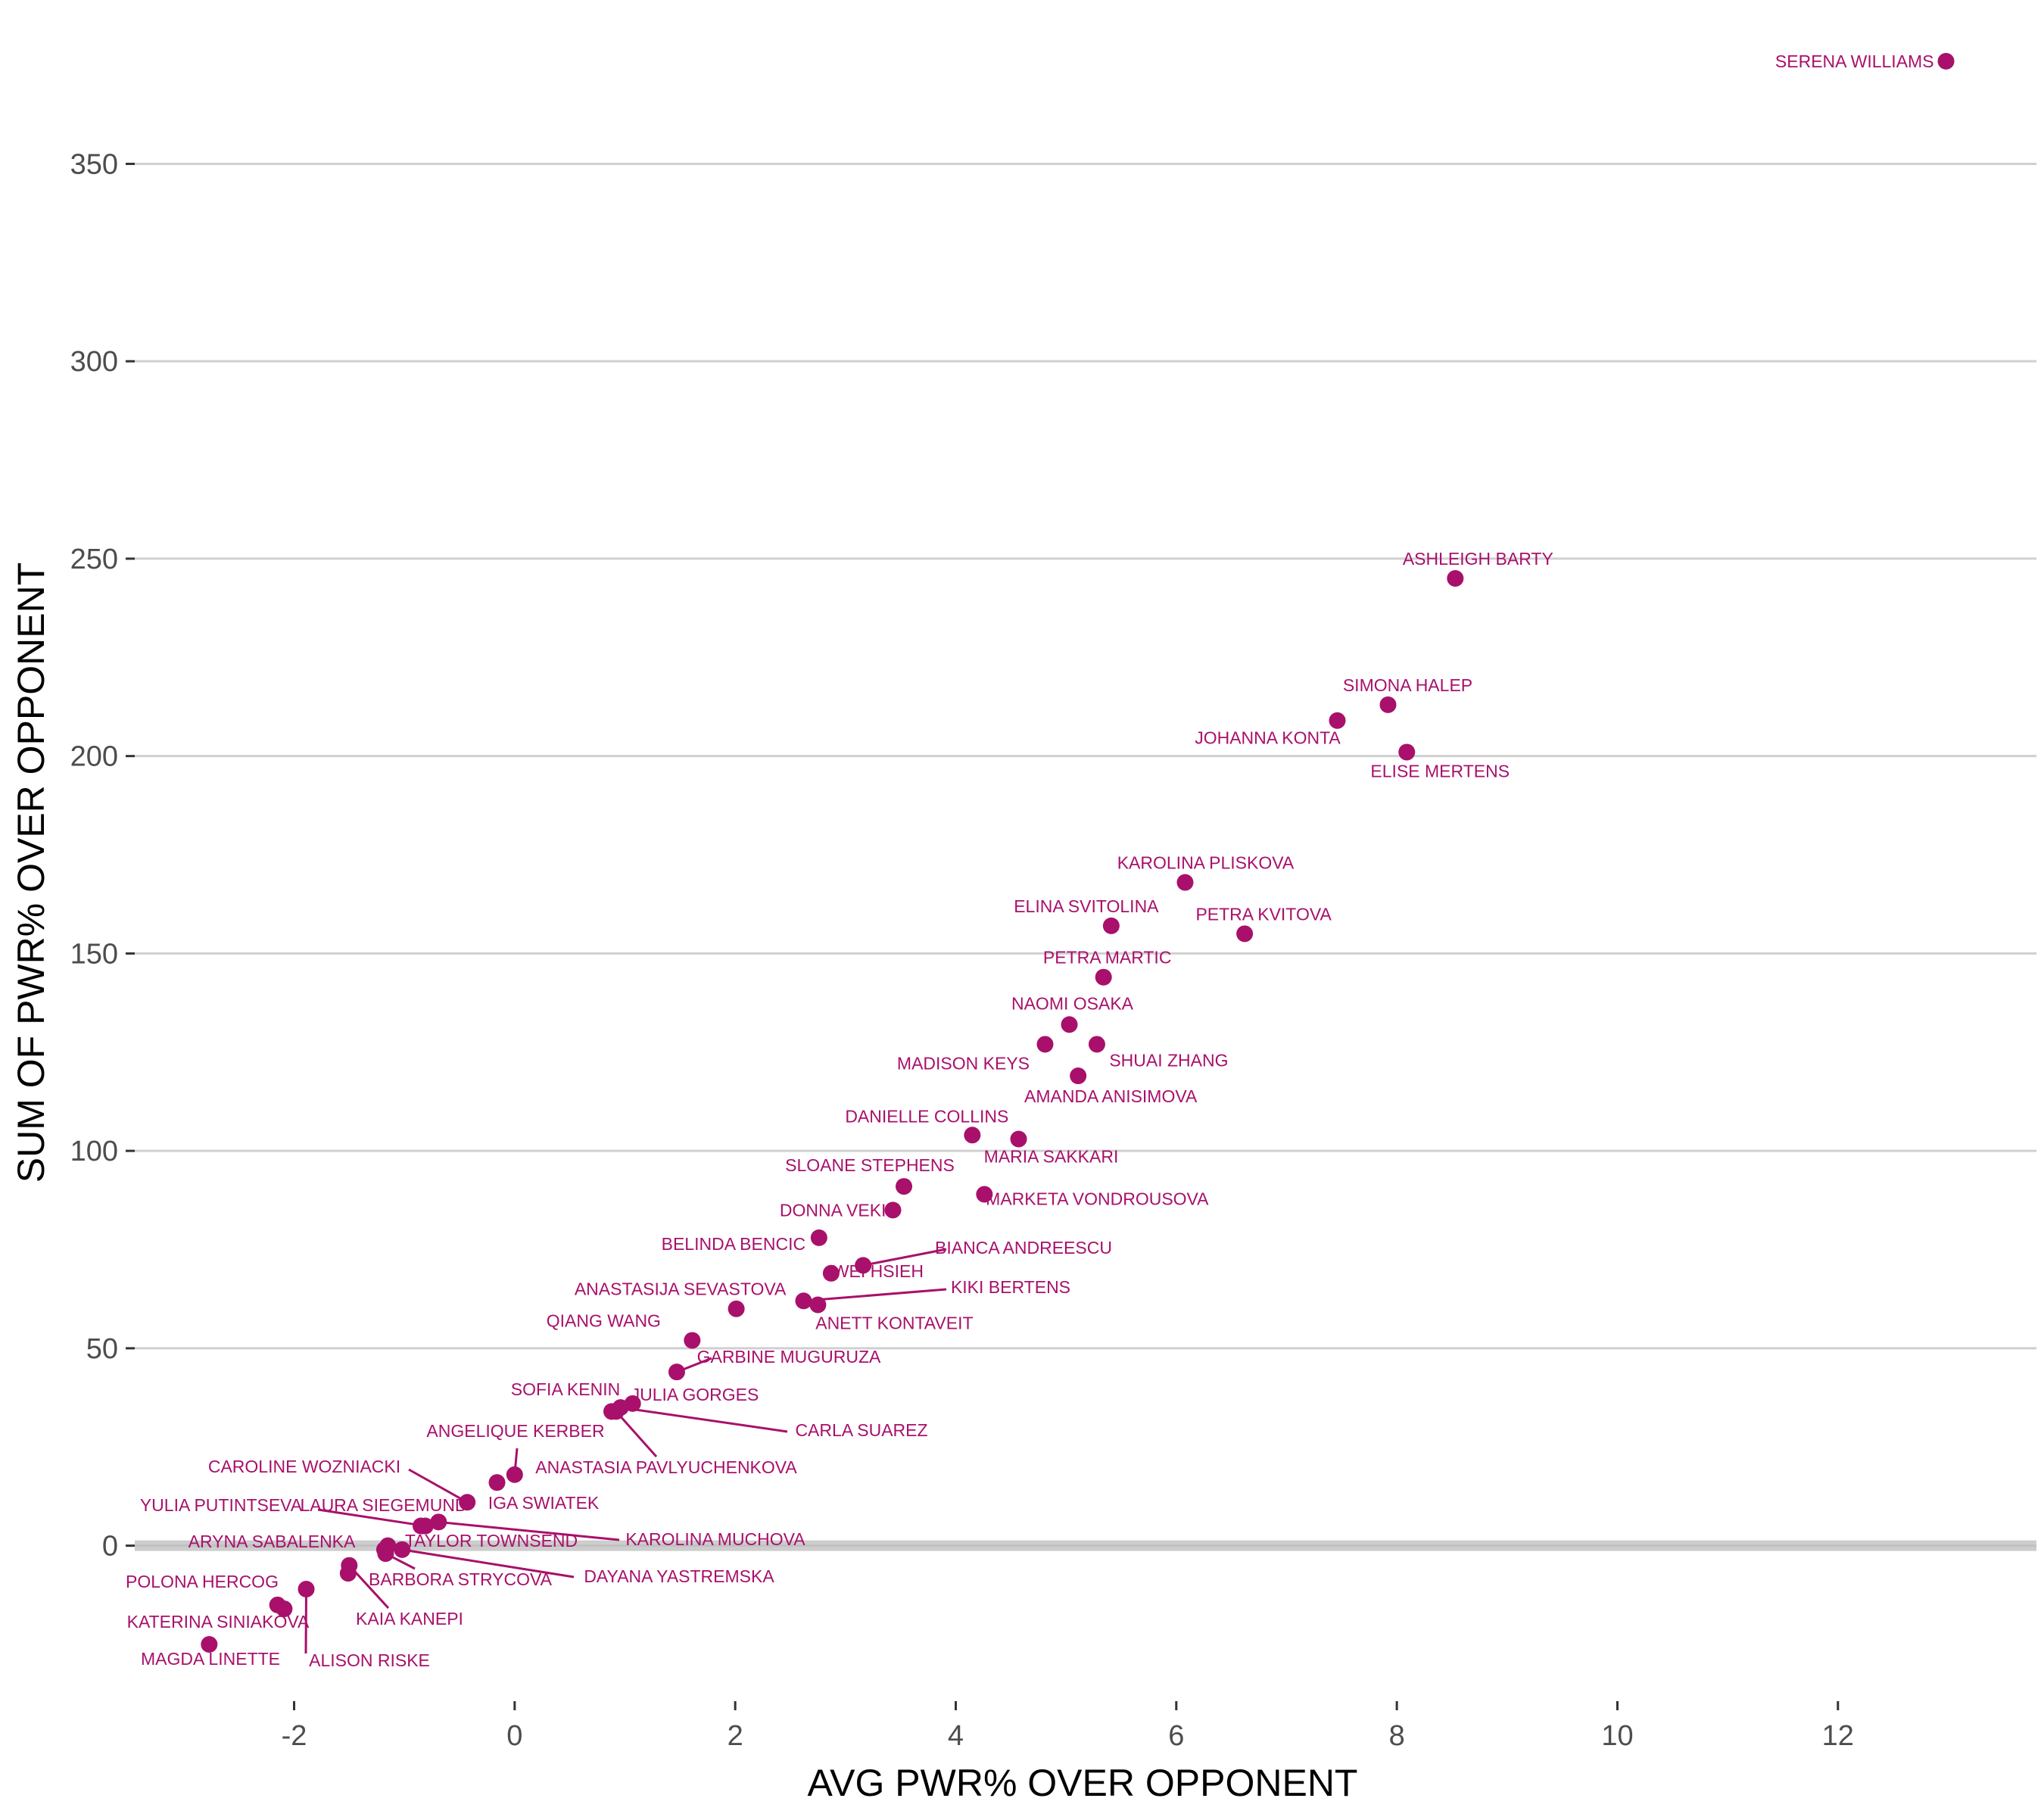 The height and width of the screenshot is (1817, 2044). Describe the element at coordinates (956, 1736) in the screenshot. I see `x-tick-label: 4` at that location.